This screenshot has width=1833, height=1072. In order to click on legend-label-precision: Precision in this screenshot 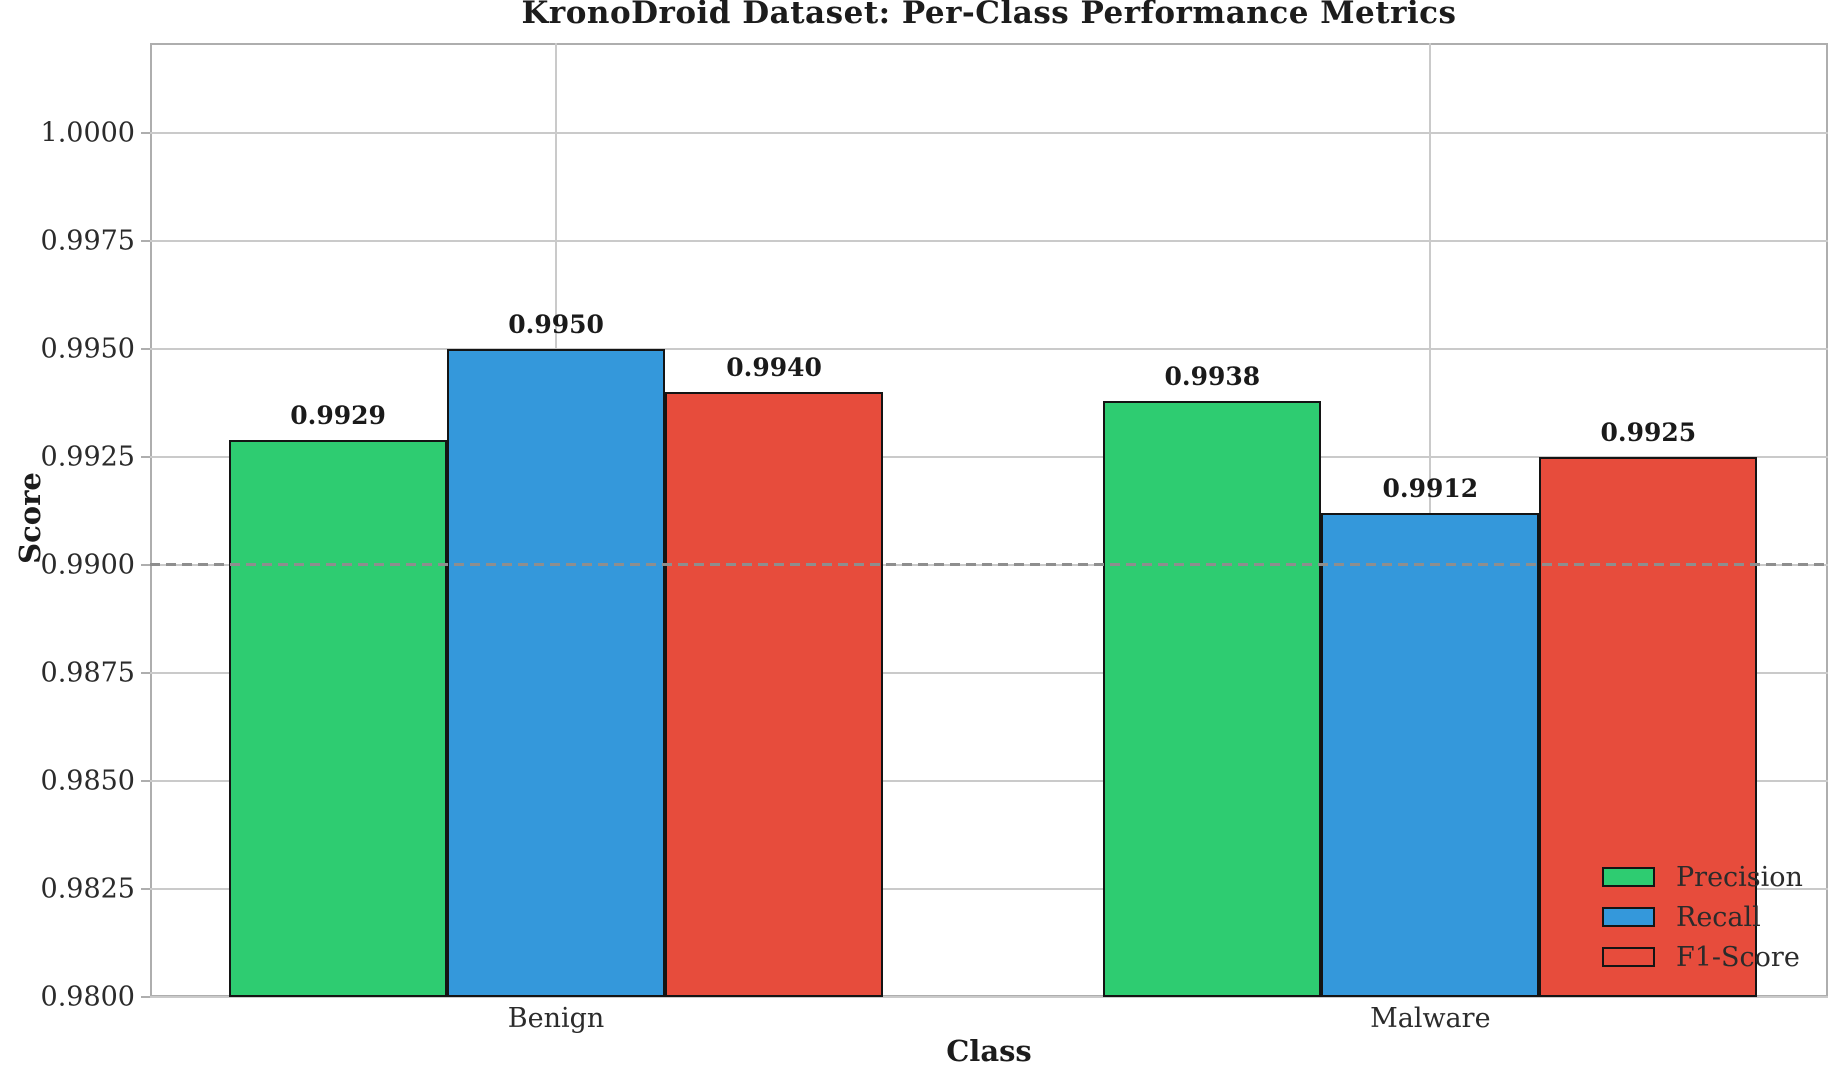, I will do `click(1739, 877)`.